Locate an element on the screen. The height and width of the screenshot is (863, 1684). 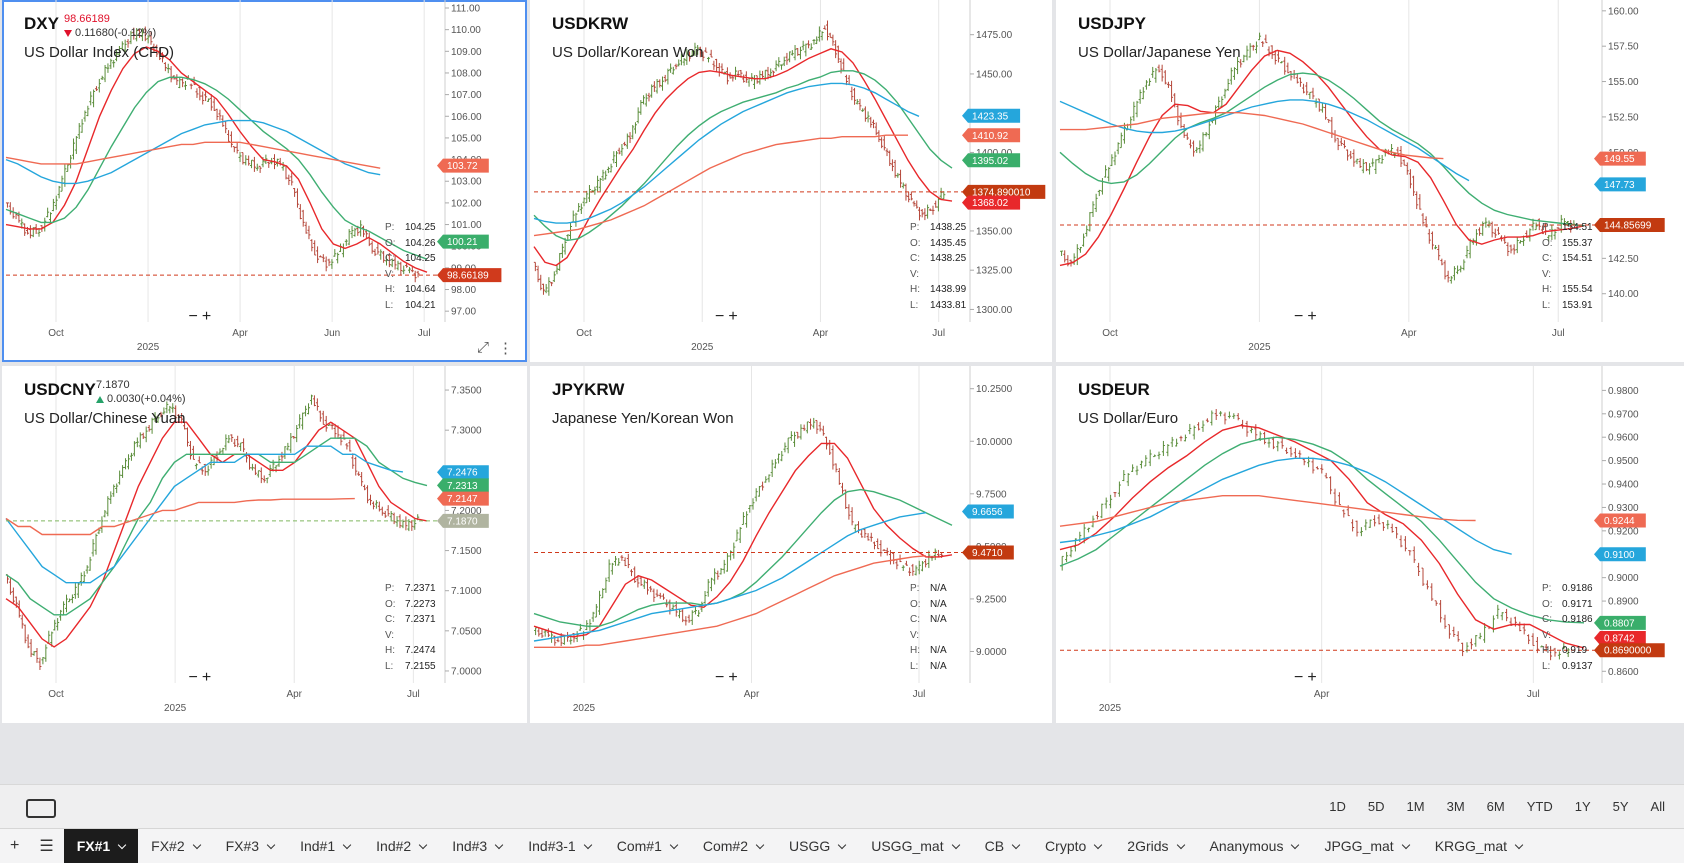
y-tick-label: 97.00 is located at coordinates (463, 312).